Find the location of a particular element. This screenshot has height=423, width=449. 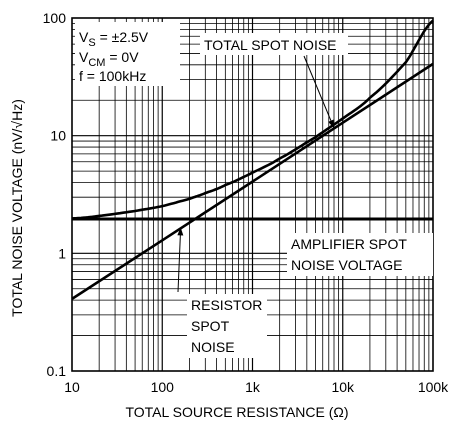

label-resistor-spot-noise-background is located at coordinates (227, 326).